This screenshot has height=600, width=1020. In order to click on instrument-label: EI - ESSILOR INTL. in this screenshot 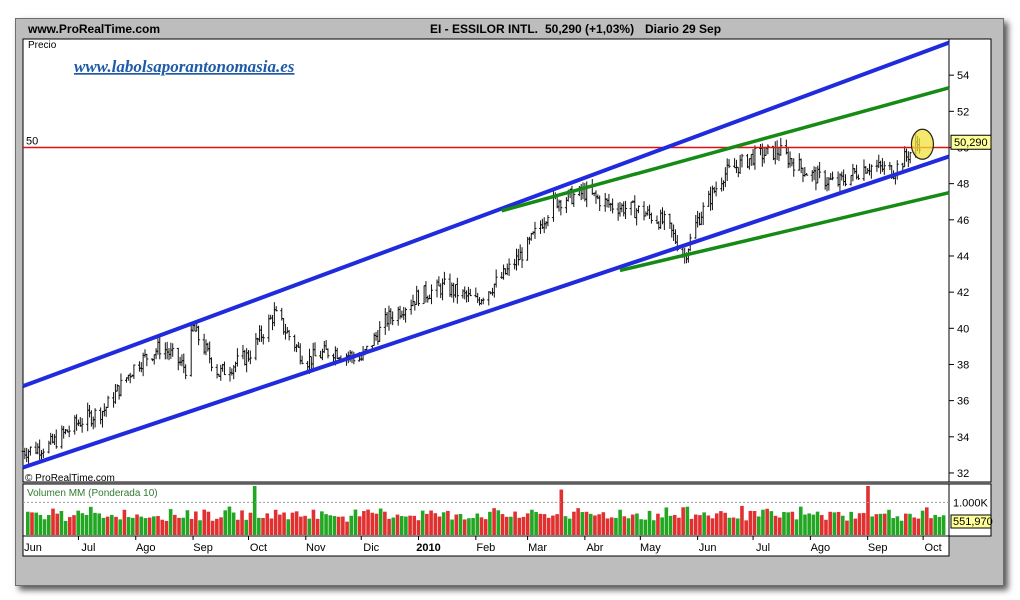, I will do `click(484, 29)`.